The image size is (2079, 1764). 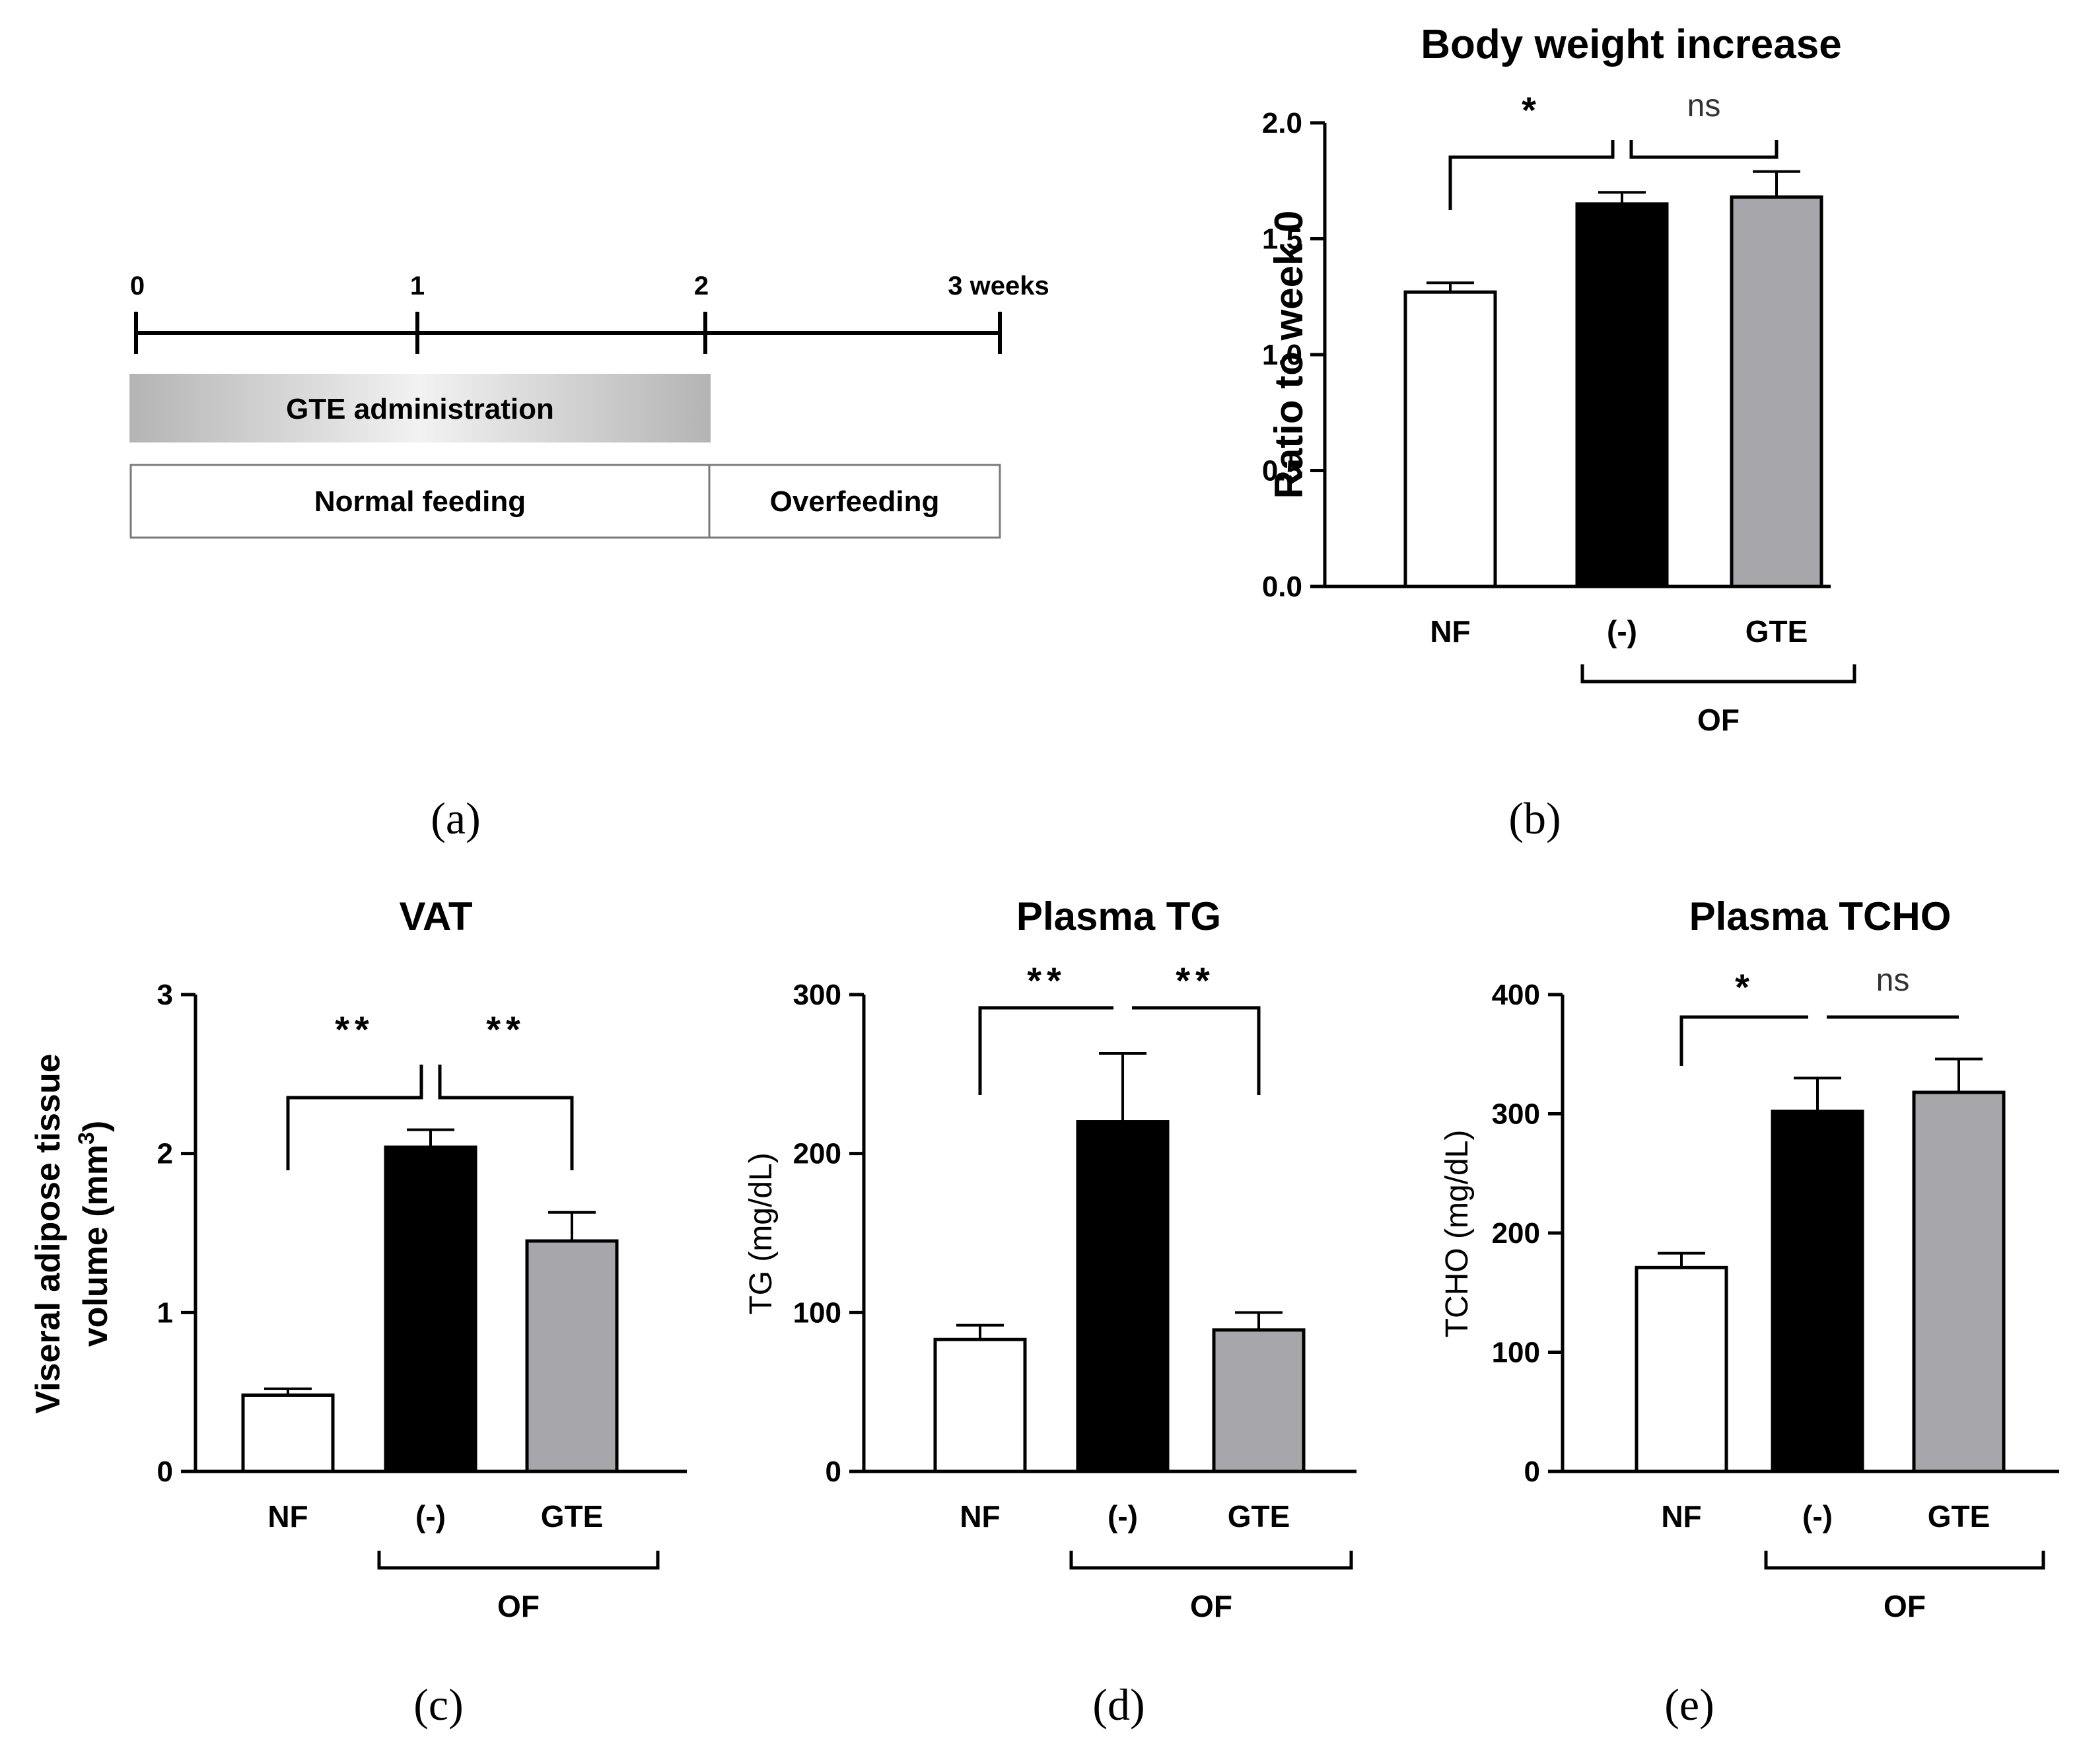 What do you see at coordinates (833, 1472) in the screenshot?
I see `y-tick-label-d: 0` at bounding box center [833, 1472].